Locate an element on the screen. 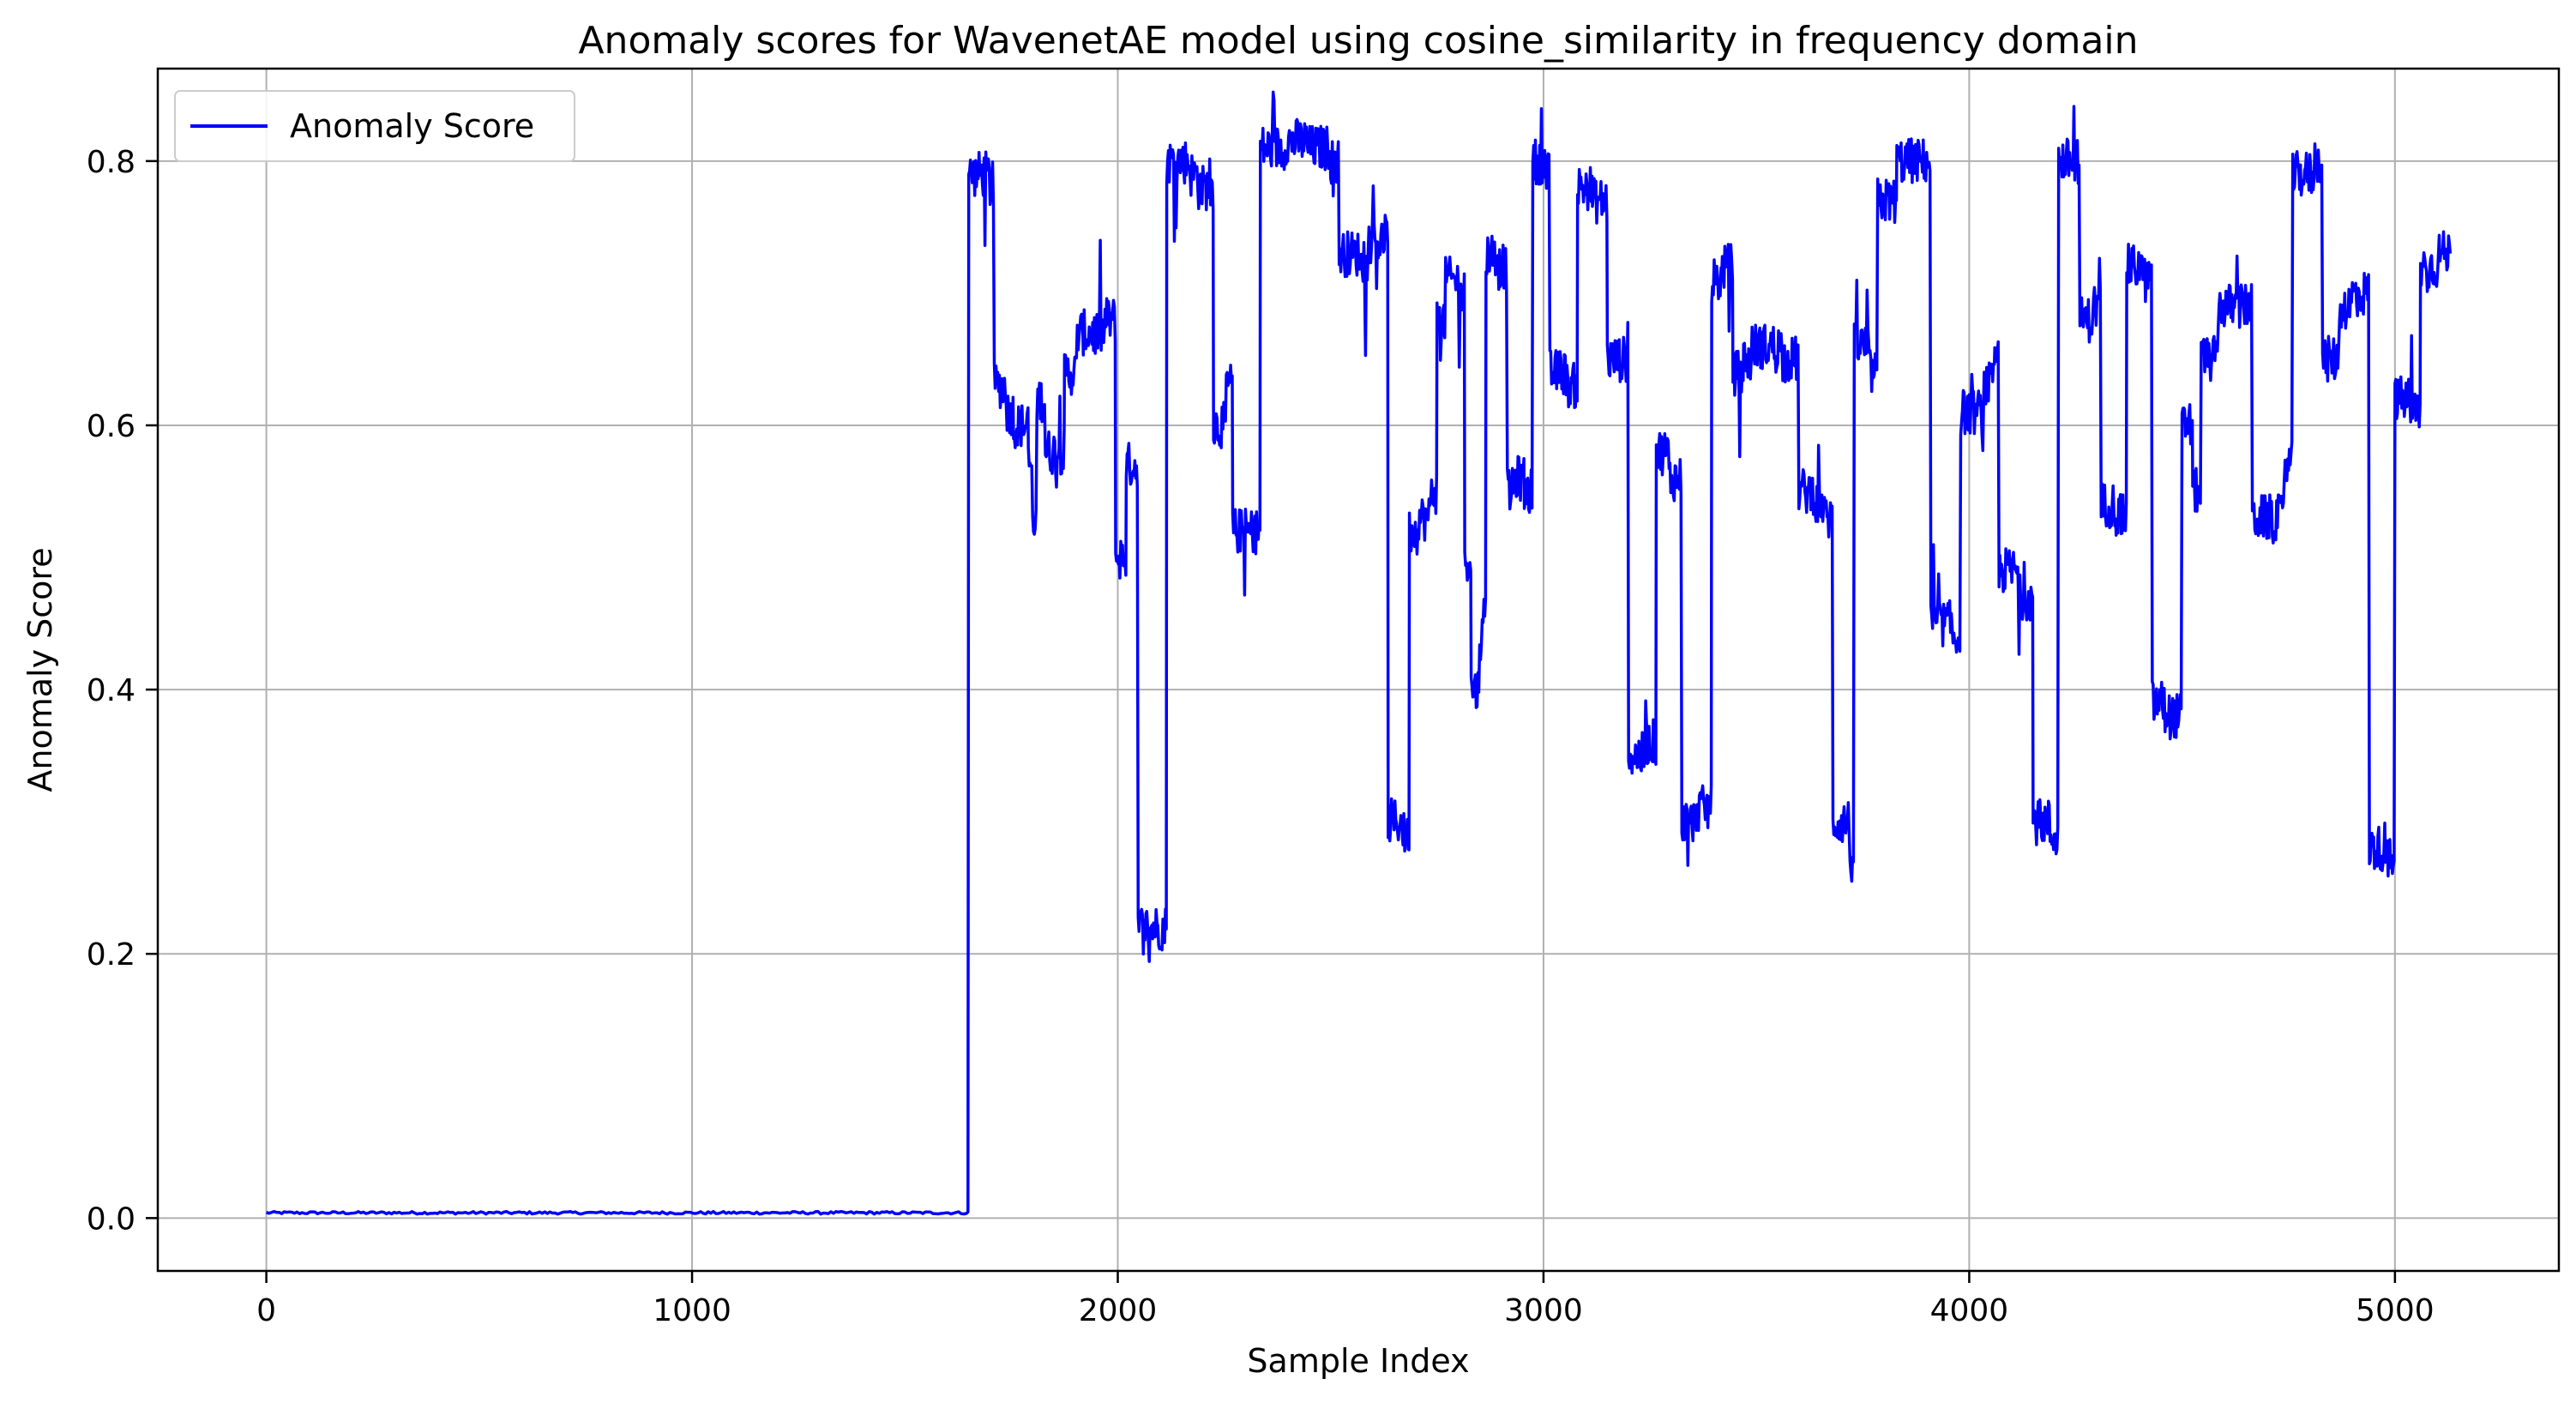 The image size is (2576, 1409). y-tick-label: 0.6 is located at coordinates (111, 426).